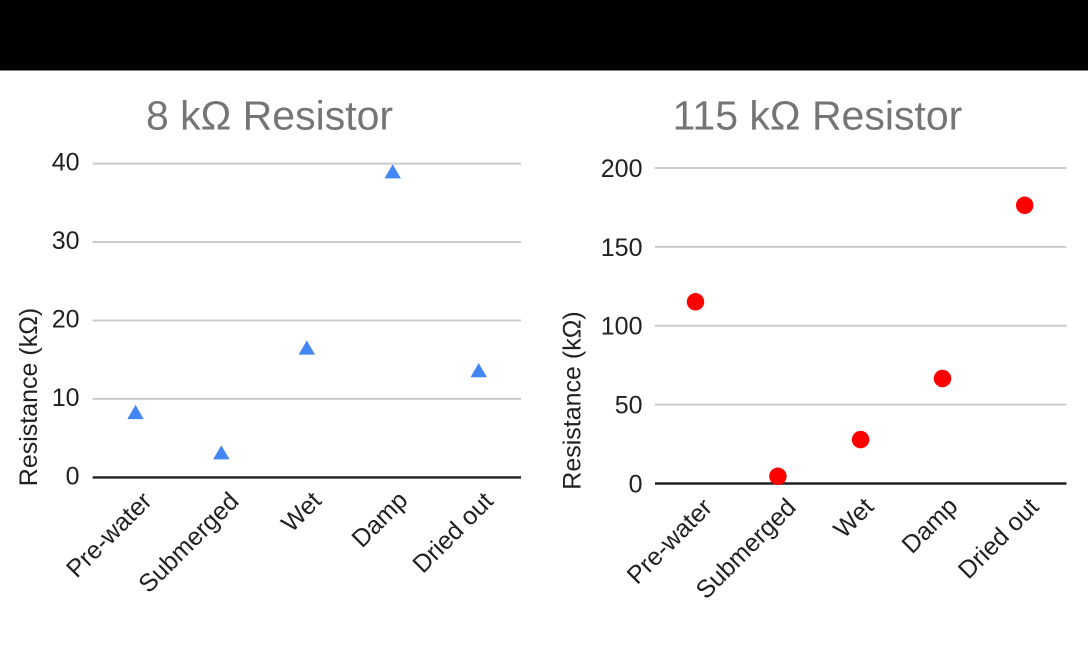 The image size is (1088, 656). What do you see at coordinates (622, 169) in the screenshot?
I see `svg-text: 200` at bounding box center [622, 169].